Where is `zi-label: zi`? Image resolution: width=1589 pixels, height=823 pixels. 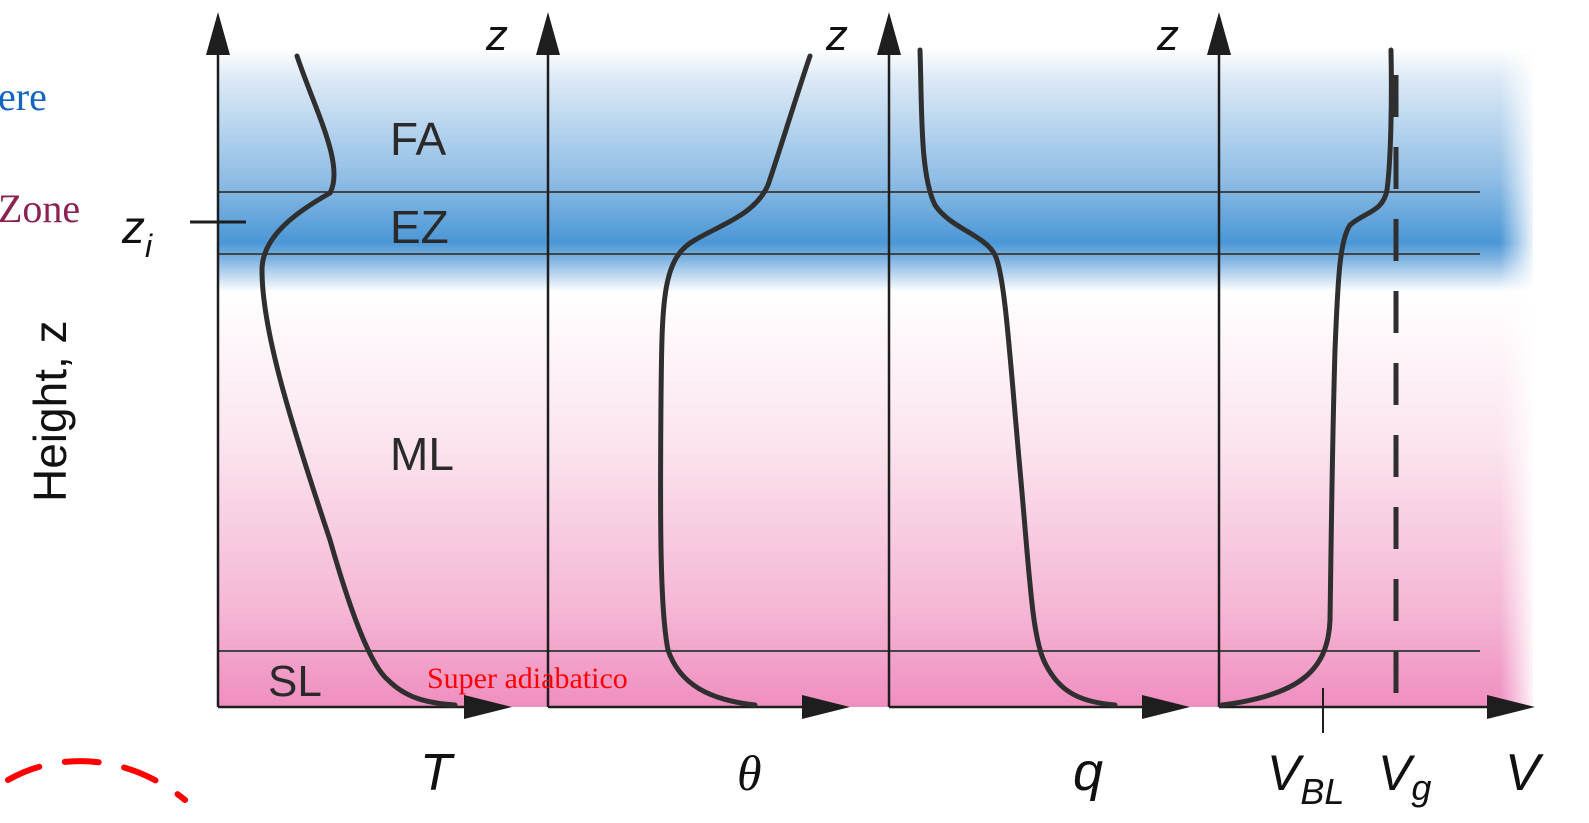 zi-label: zi is located at coordinates (137, 232).